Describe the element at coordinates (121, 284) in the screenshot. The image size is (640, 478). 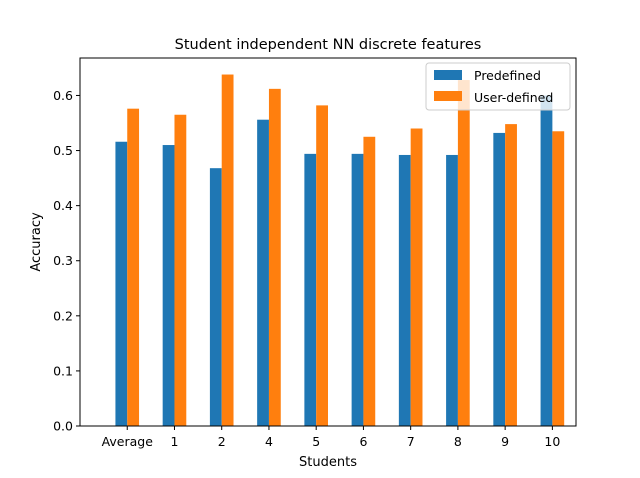
I see `bar-predefined-average` at that location.